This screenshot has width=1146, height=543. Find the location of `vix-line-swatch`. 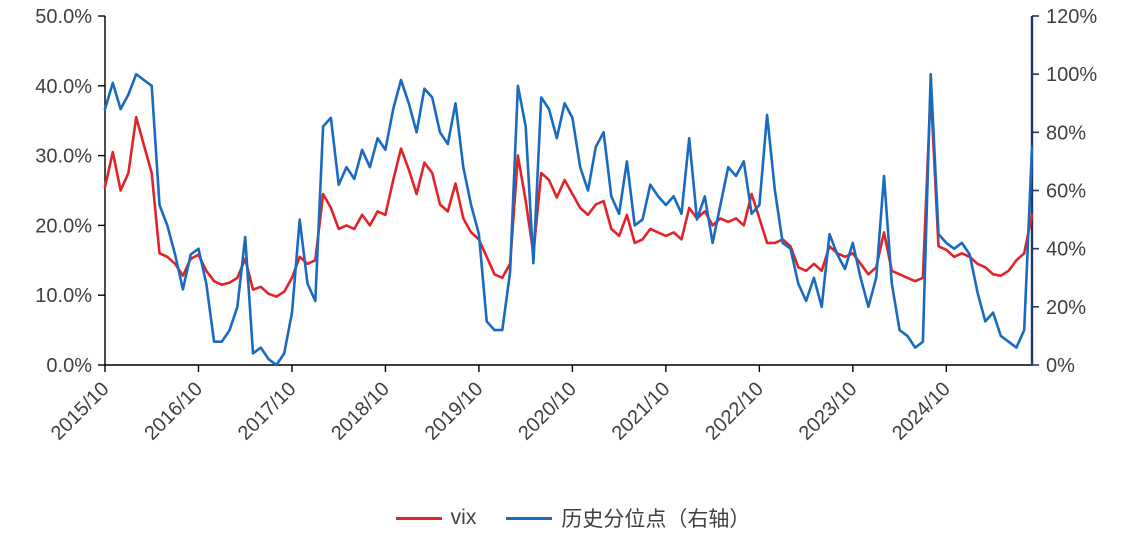

vix-line-swatch is located at coordinates (418, 518).